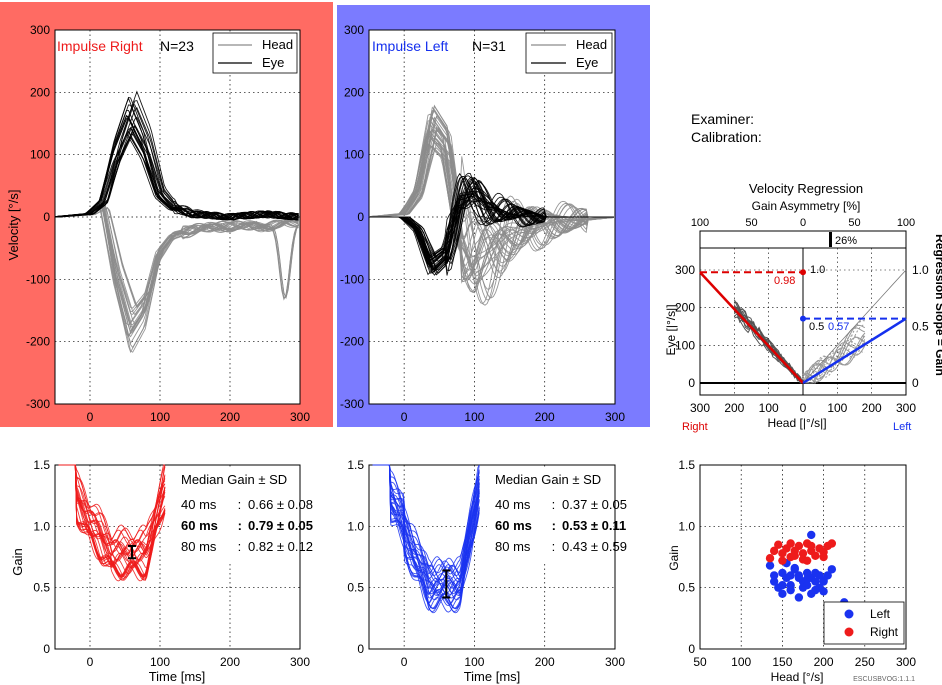 The image size is (942, 685). I want to click on count-label: N=31, so click(489, 46).